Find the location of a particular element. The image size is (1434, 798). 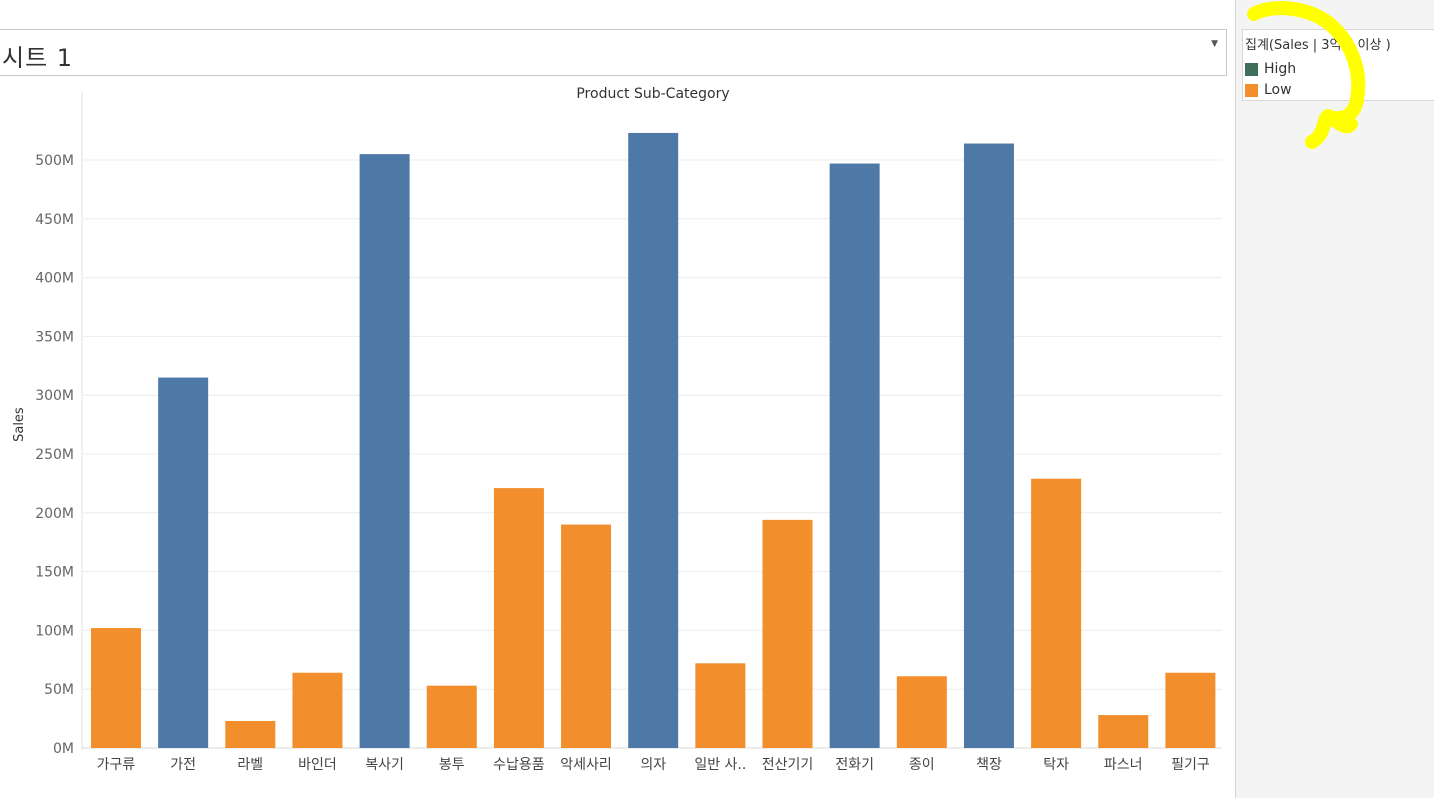

dropdown-arrow-icon: ▼ is located at coordinates (1214, 44).